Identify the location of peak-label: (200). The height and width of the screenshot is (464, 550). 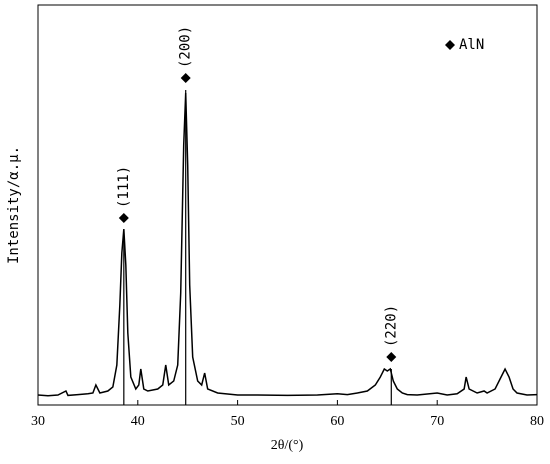
(186, 47).